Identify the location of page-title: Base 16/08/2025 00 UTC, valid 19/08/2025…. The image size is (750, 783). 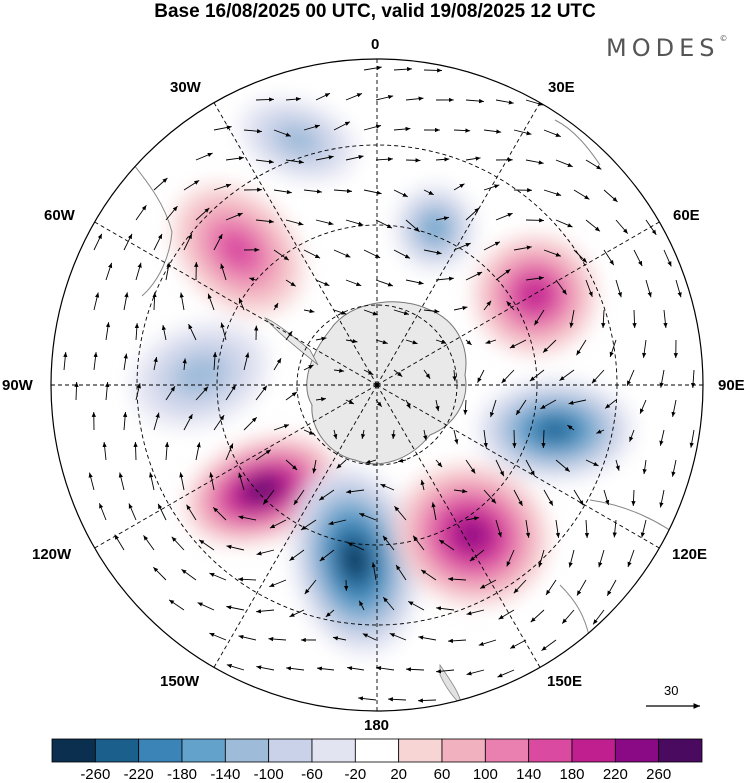
(375, 11).